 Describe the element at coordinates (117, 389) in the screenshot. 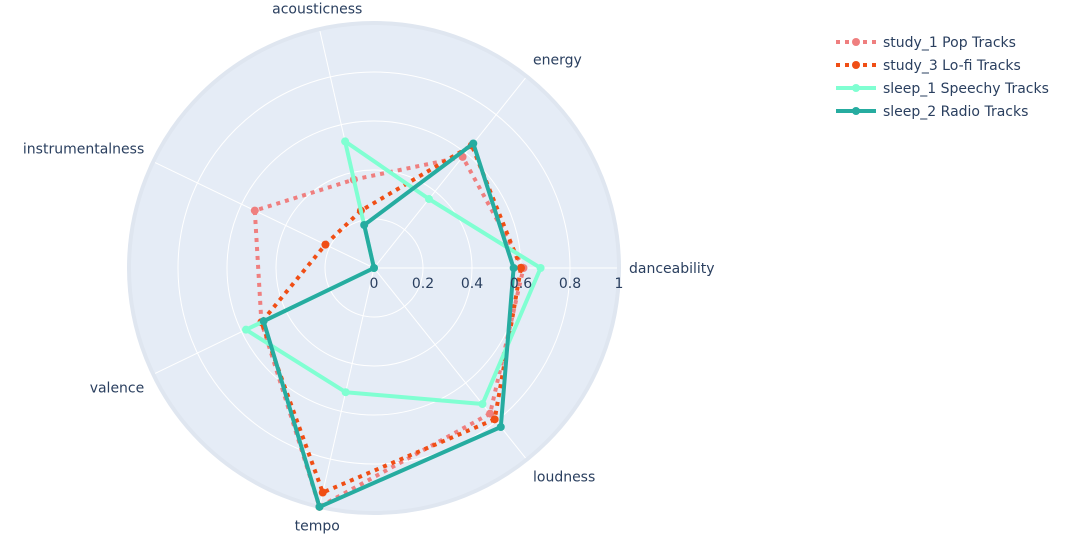

I see `axis-label-valence: valence` at that location.